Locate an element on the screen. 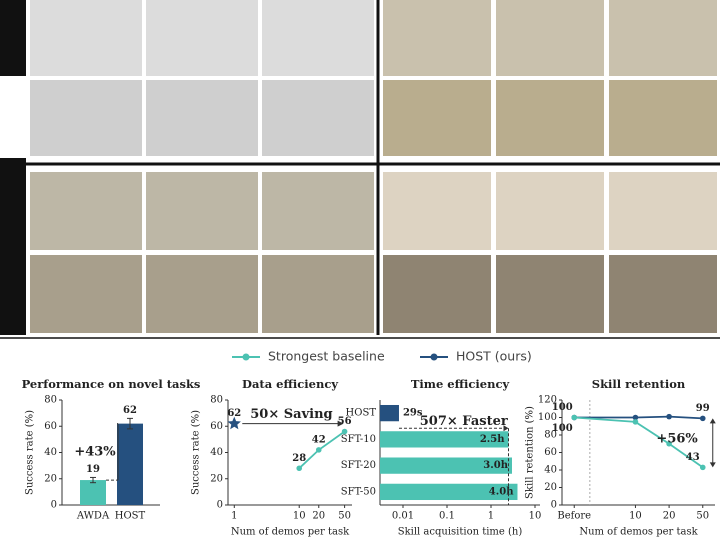  line is located at coordinates (638, 417).